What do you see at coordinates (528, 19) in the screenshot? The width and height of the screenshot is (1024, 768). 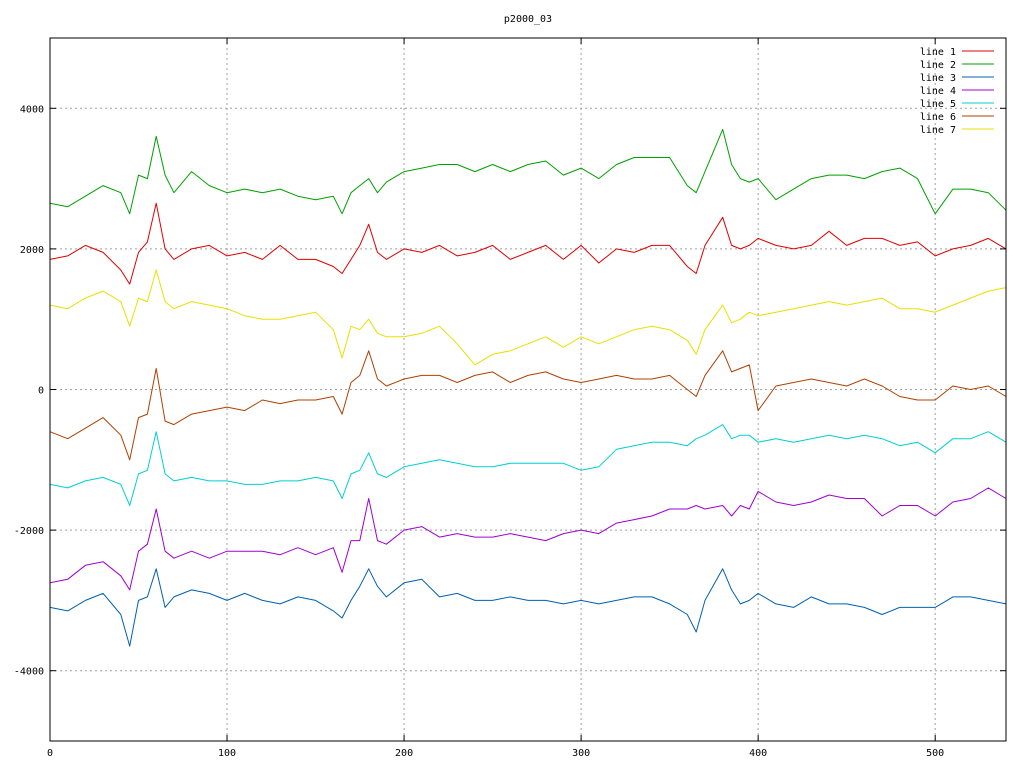 I see `chart-title: p2000_03` at bounding box center [528, 19].